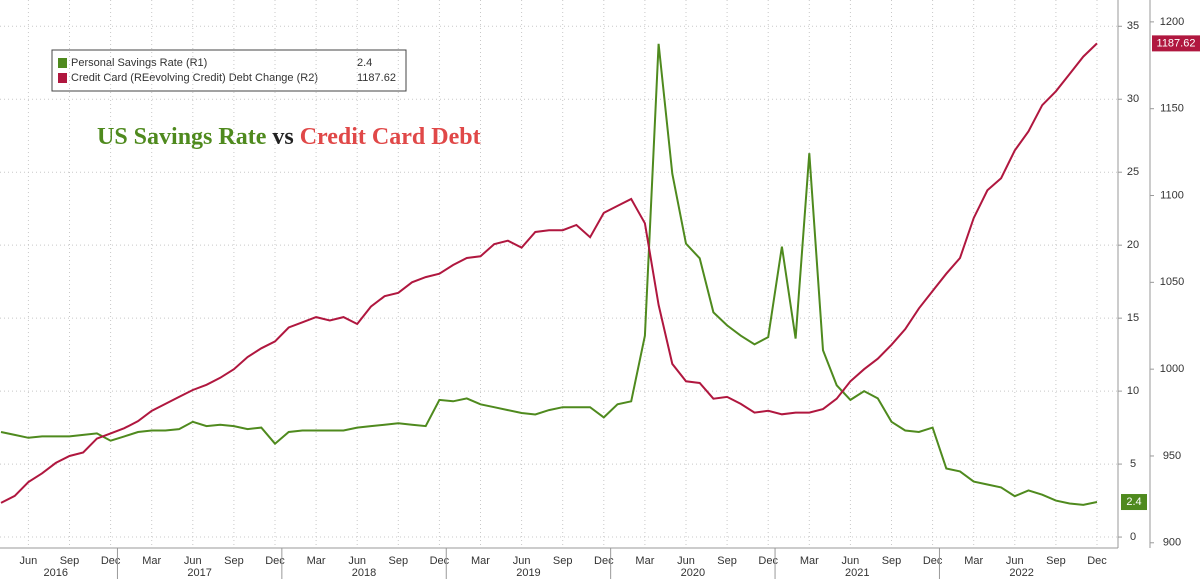 This screenshot has height=579, width=1200. I want to click on x-year-label: 2017, so click(199, 573).